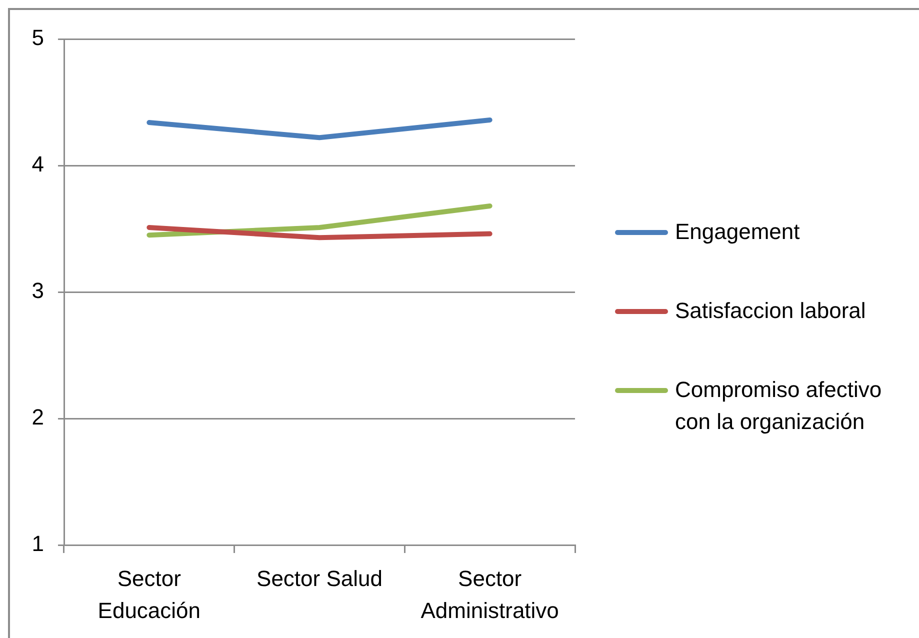 Image resolution: width=919 pixels, height=638 pixels. What do you see at coordinates (738, 232) in the screenshot?
I see `legend-label: Engagement` at bounding box center [738, 232].